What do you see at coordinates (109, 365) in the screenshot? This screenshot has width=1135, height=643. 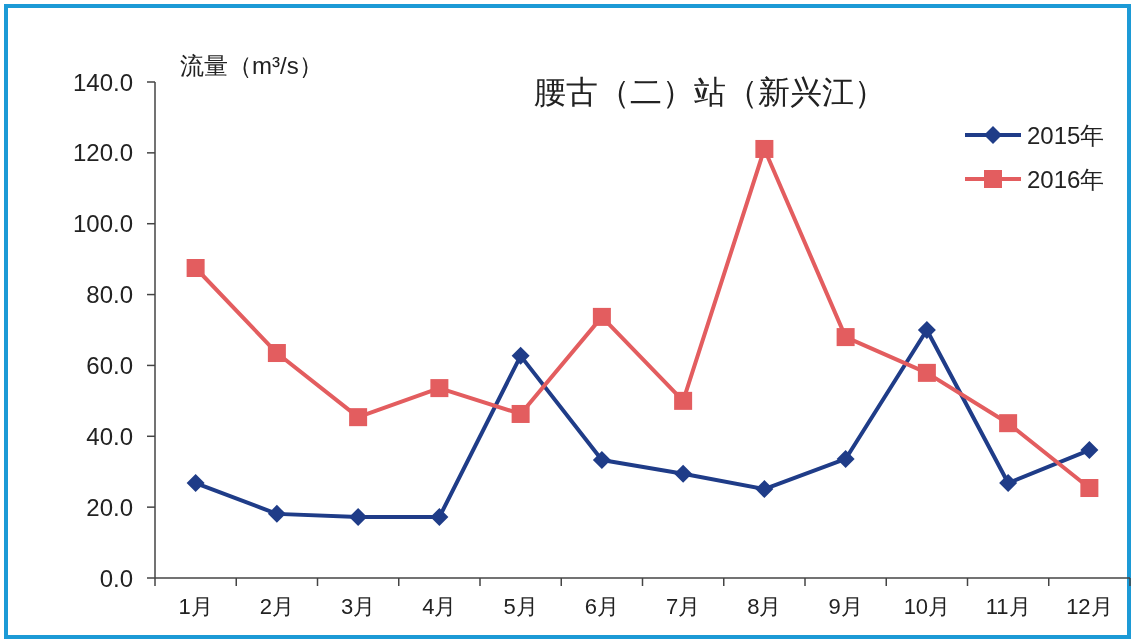 I see `y-tick-label: 60.0` at bounding box center [109, 365].